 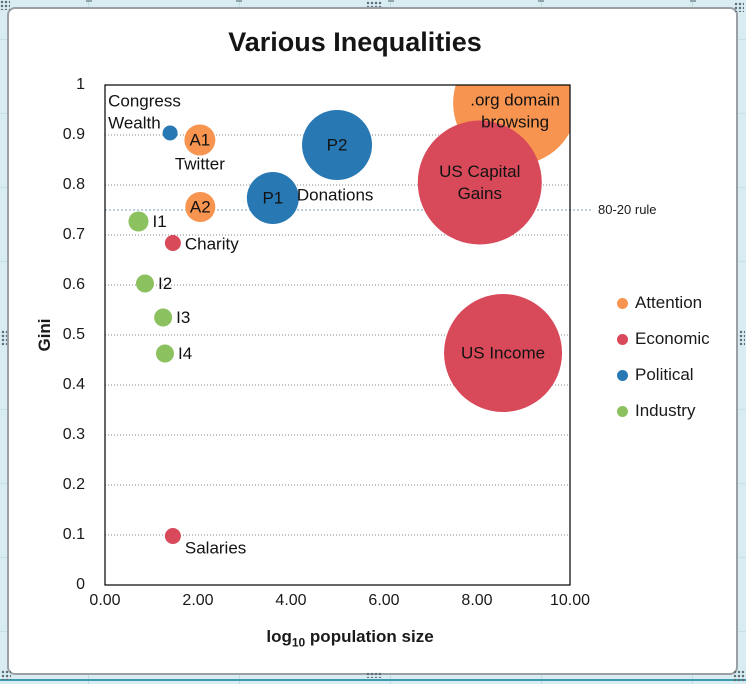 I want to click on chart-resize-handle-top-center, so click(x=374, y=4).